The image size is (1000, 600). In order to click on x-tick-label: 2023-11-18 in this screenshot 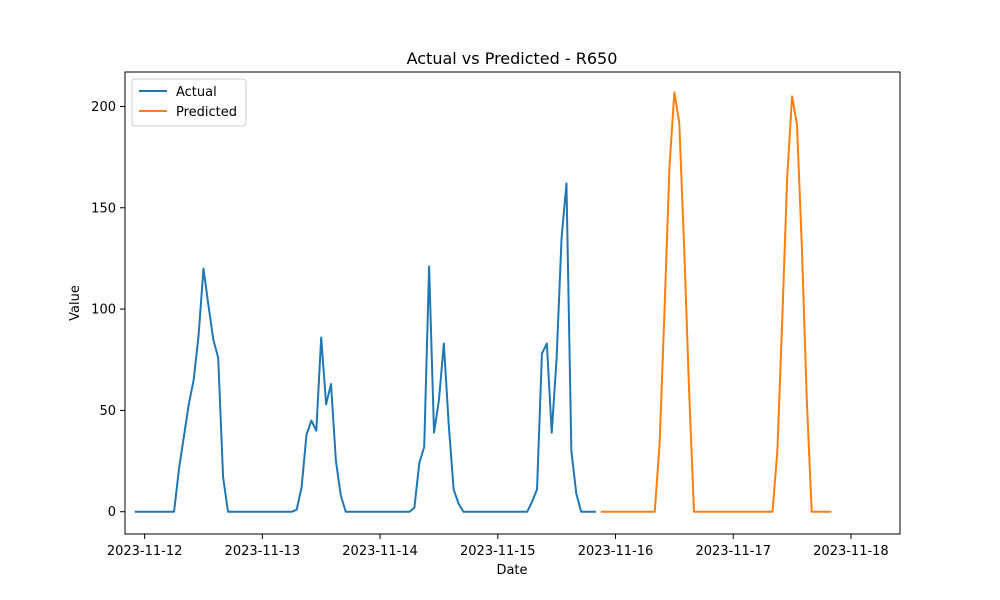, I will do `click(851, 551)`.